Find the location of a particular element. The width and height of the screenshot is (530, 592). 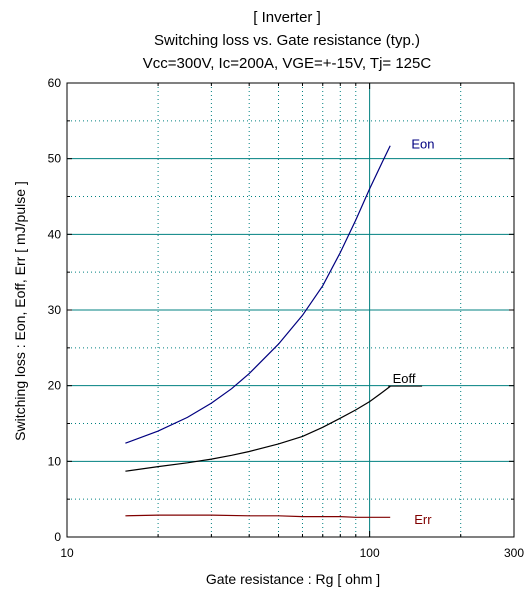

legend-labels: Eon Eoff Err is located at coordinates (411, 332).